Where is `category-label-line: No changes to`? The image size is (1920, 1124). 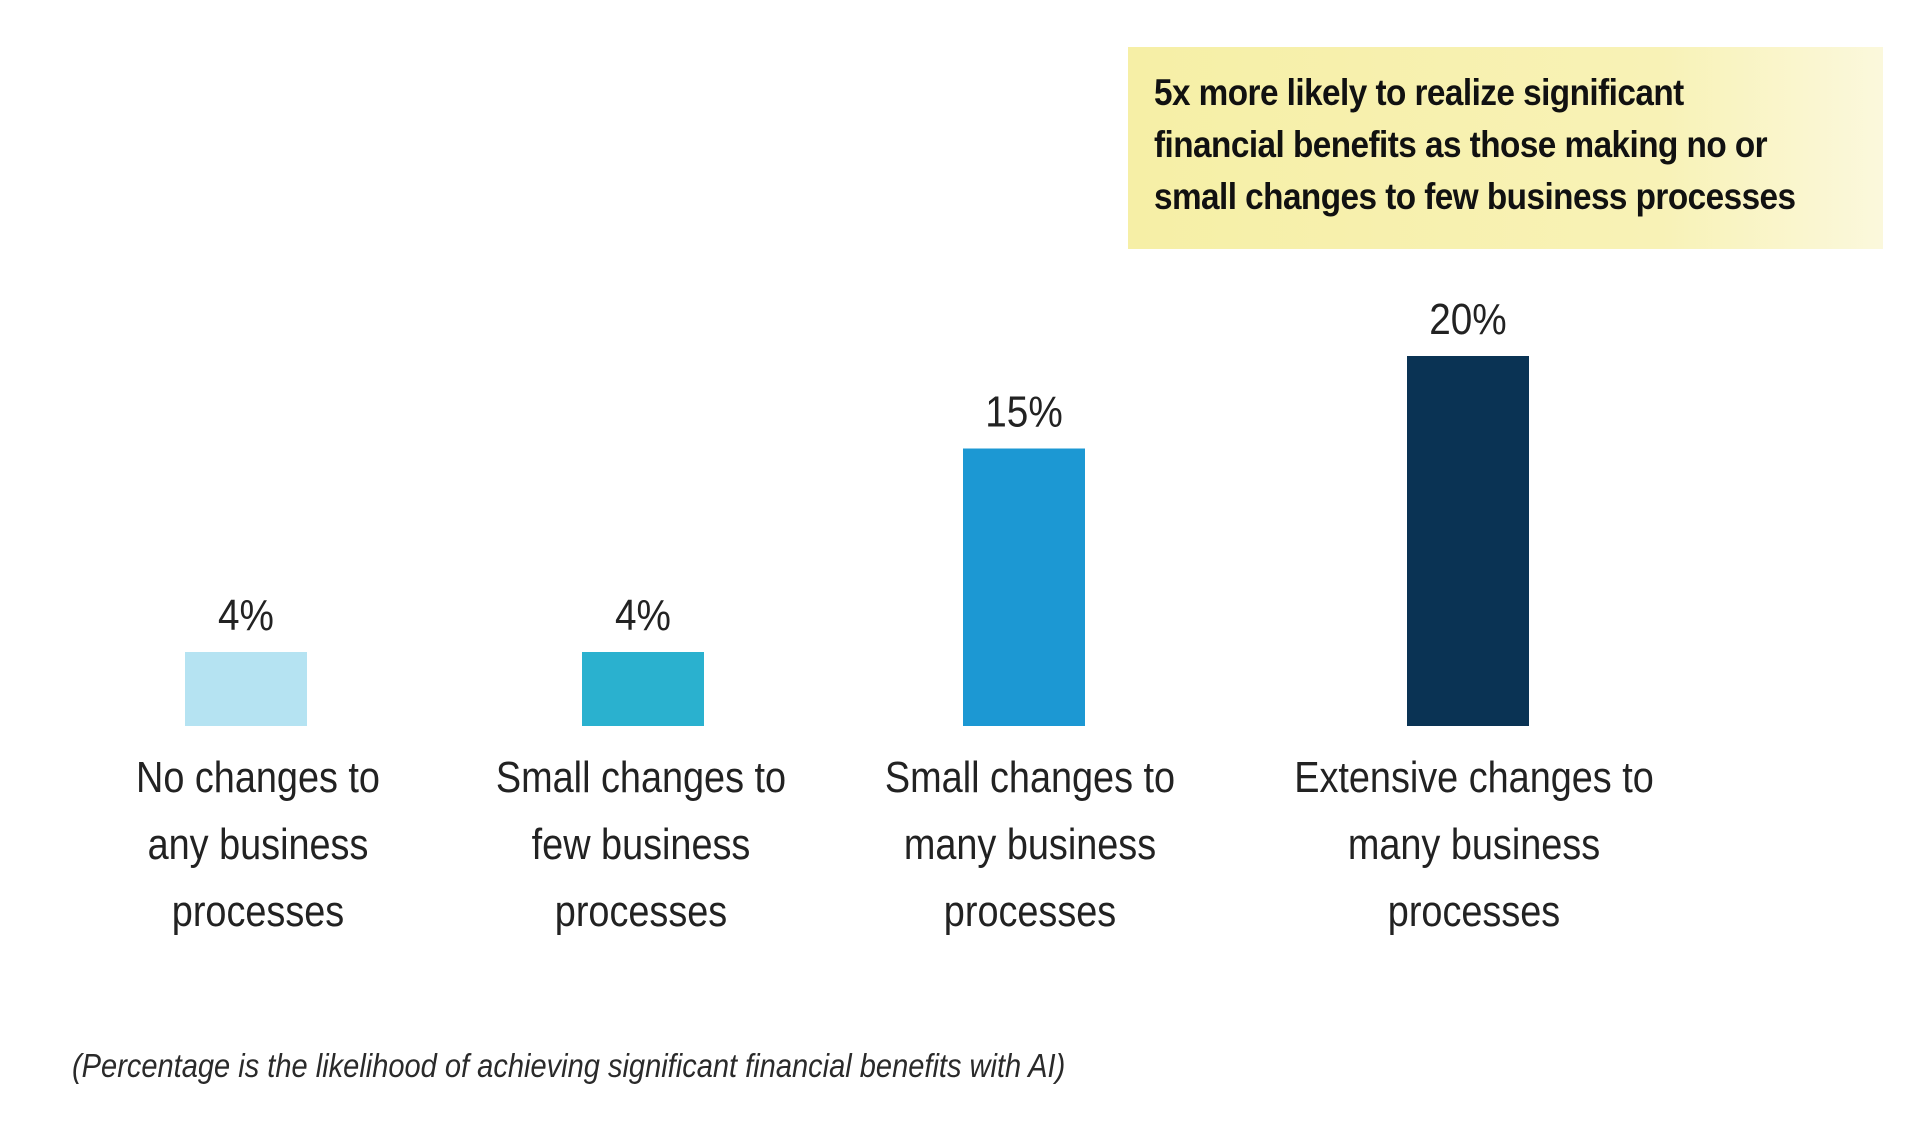 category-label-line: No changes to is located at coordinates (258, 776).